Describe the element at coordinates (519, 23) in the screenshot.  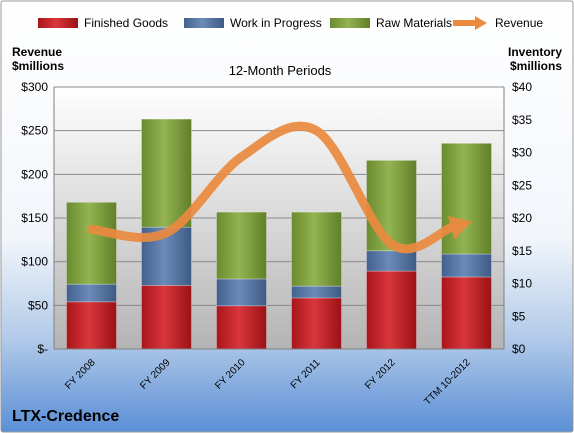
I see `legend-label-revenue: Revenue` at that location.